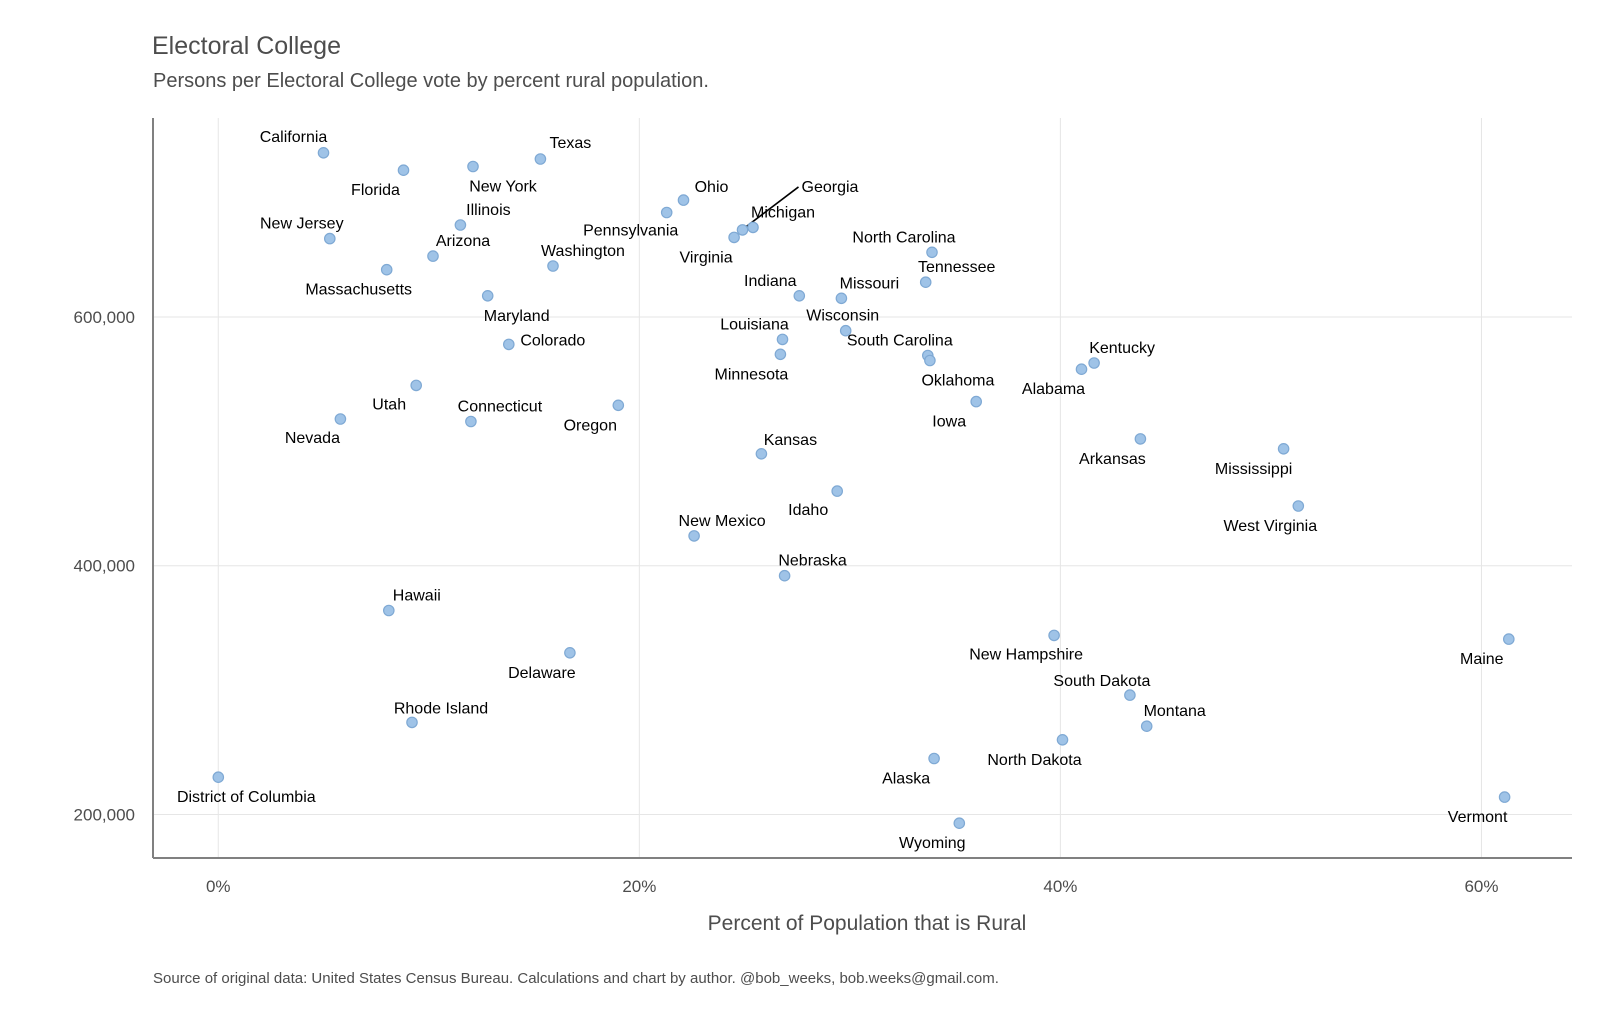 The width and height of the screenshot is (1600, 1018). I want to click on point-label-michigan: Michigan, so click(783, 212).